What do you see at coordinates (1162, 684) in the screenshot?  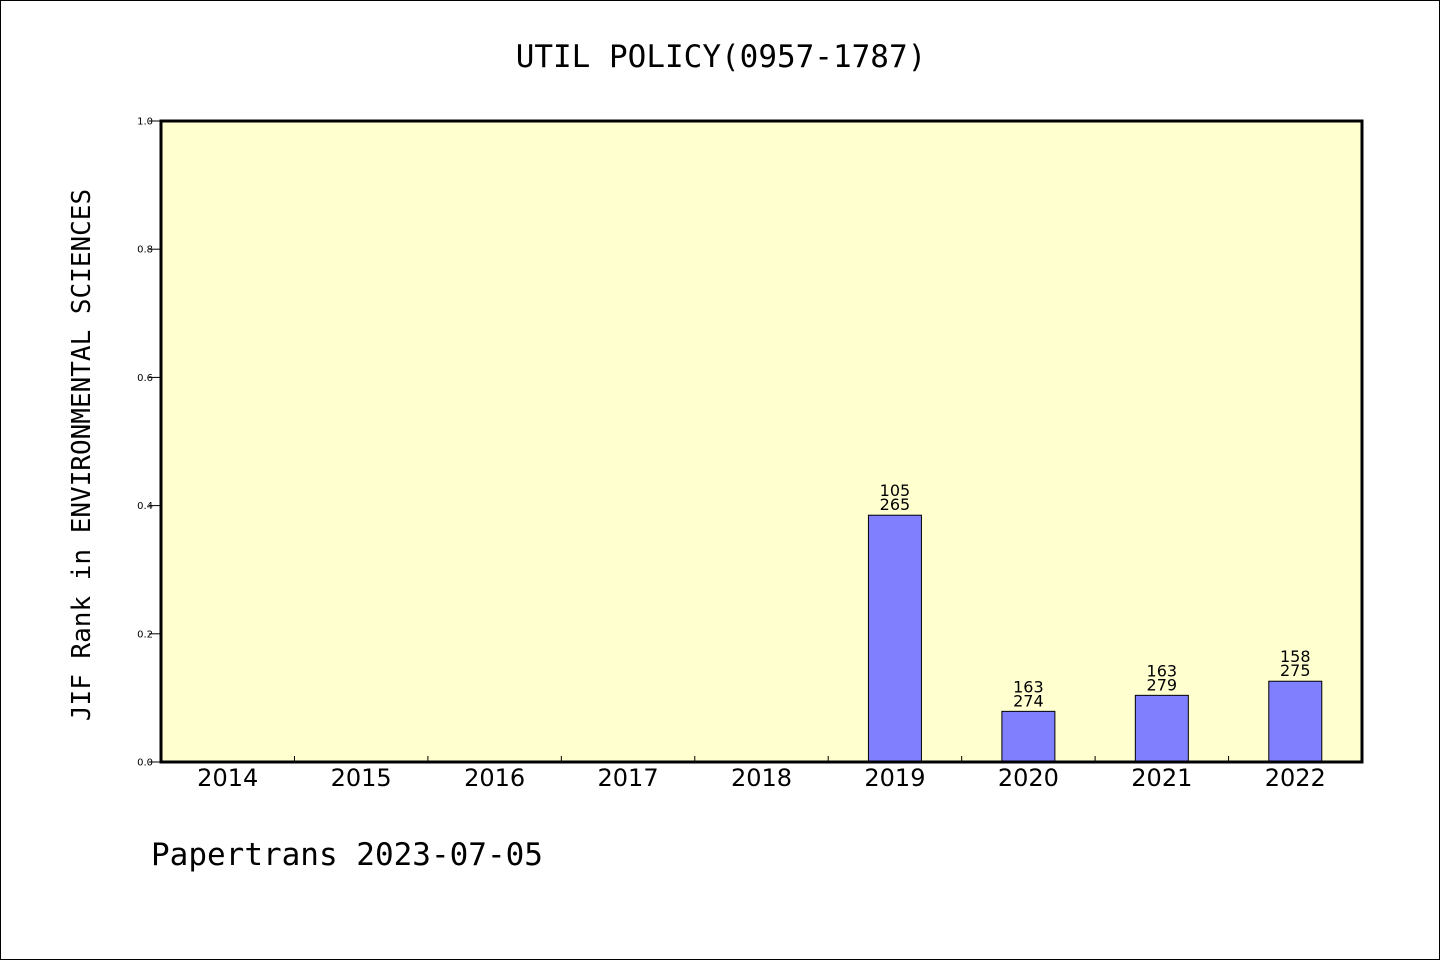 I see `bar-label-total: 279` at bounding box center [1162, 684].